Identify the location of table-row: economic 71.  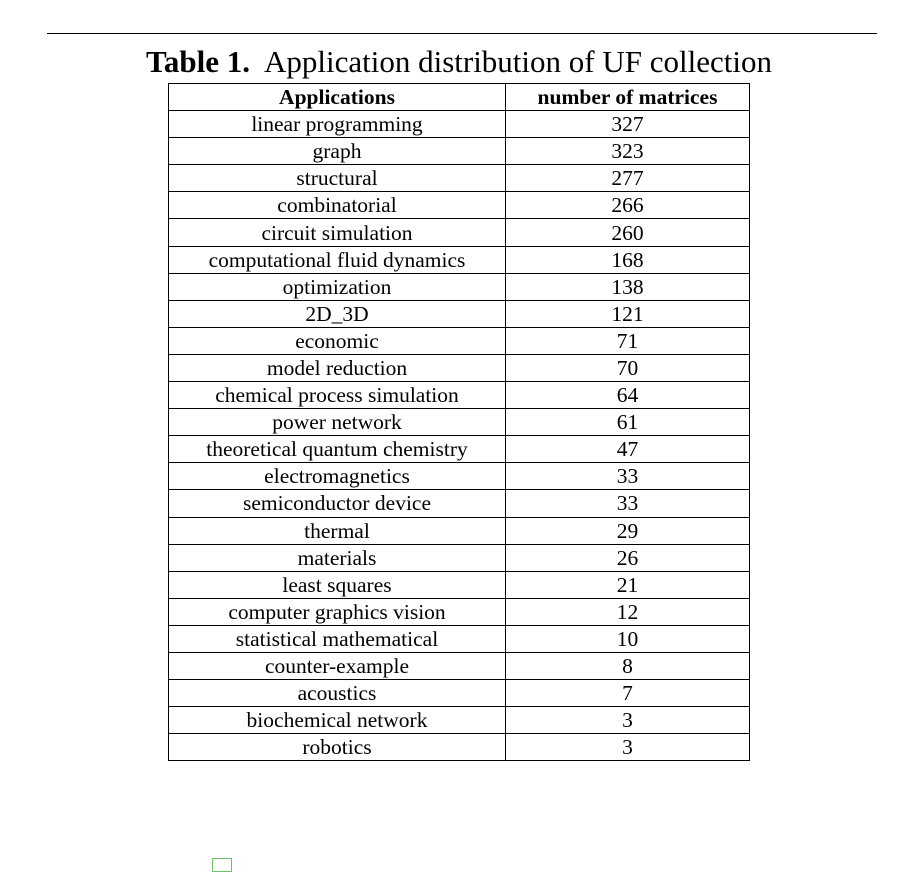
(459, 340).